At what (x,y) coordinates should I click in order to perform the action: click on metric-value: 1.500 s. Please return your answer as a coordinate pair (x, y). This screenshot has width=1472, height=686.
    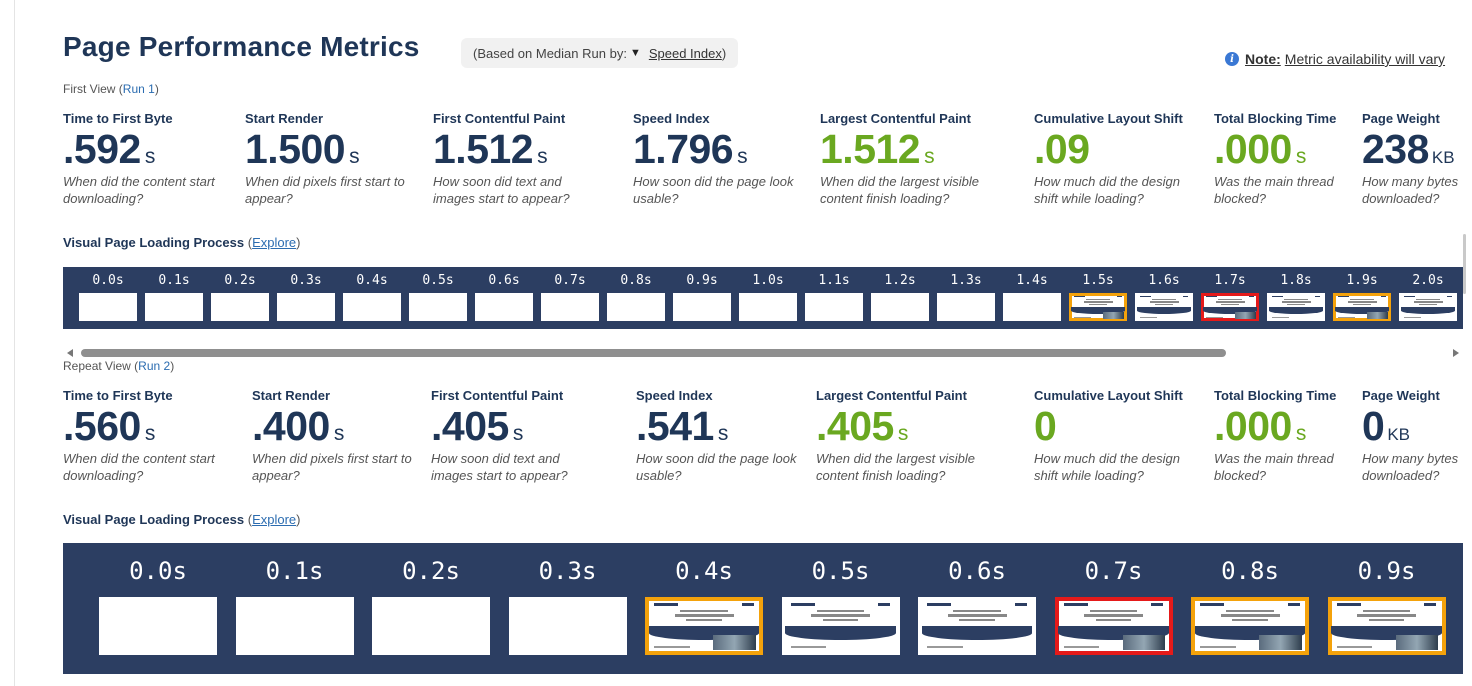
    Looking at the image, I should click on (345, 149).